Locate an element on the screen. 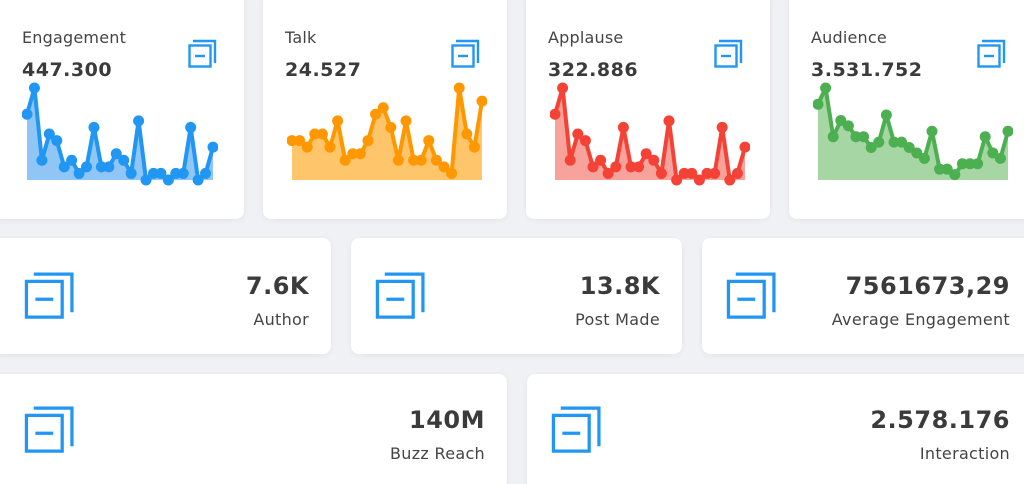 This screenshot has height=484, width=1024. engagement-card: Engagement 447.300 is located at coordinates (122, 109).